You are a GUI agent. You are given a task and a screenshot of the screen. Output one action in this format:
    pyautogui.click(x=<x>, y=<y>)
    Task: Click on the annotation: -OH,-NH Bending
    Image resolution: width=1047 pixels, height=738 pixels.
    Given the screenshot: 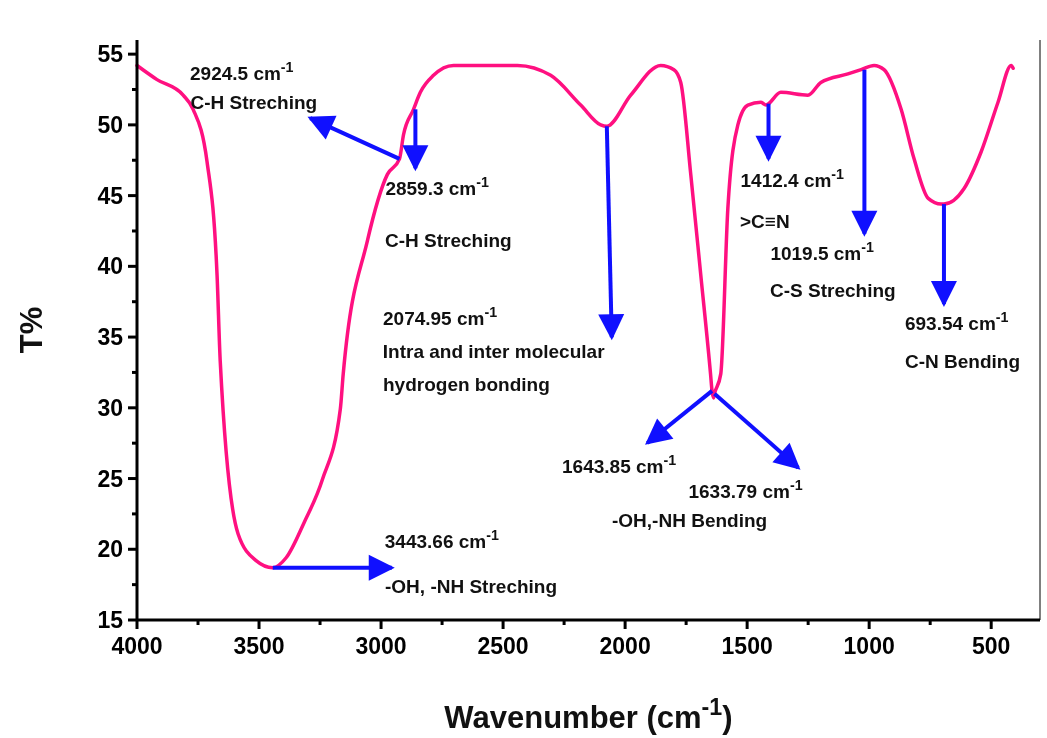 What is the action you would take?
    pyautogui.click(x=690, y=520)
    